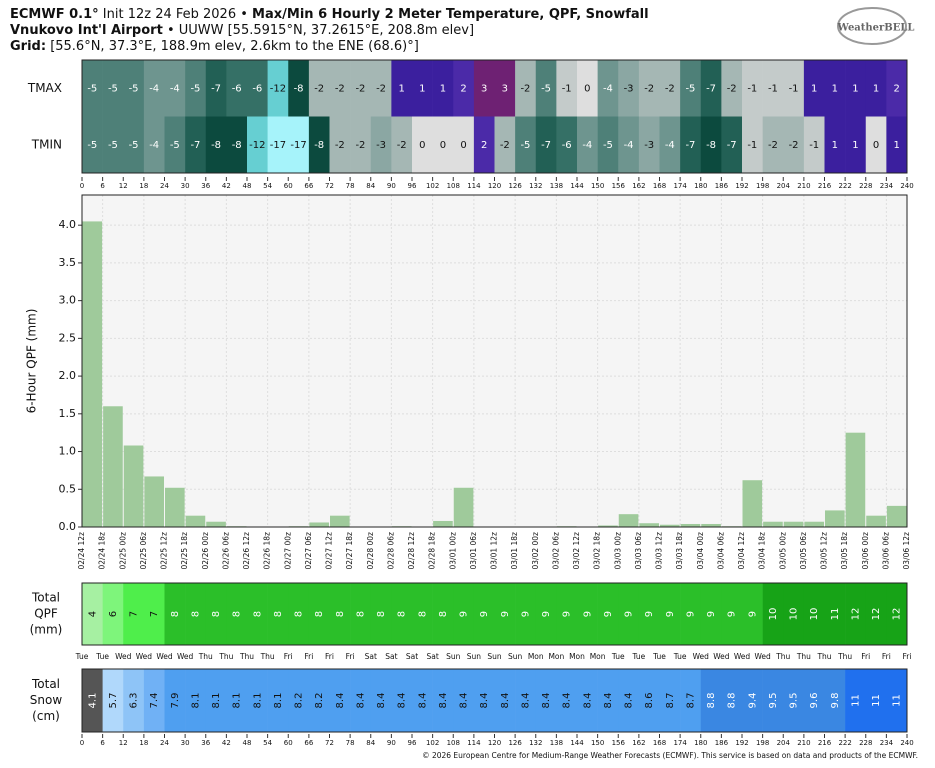 This screenshot has width=935, height=768. Describe the element at coordinates (638, 743) in the screenshot. I see `x-tick-label: 162` at that location.